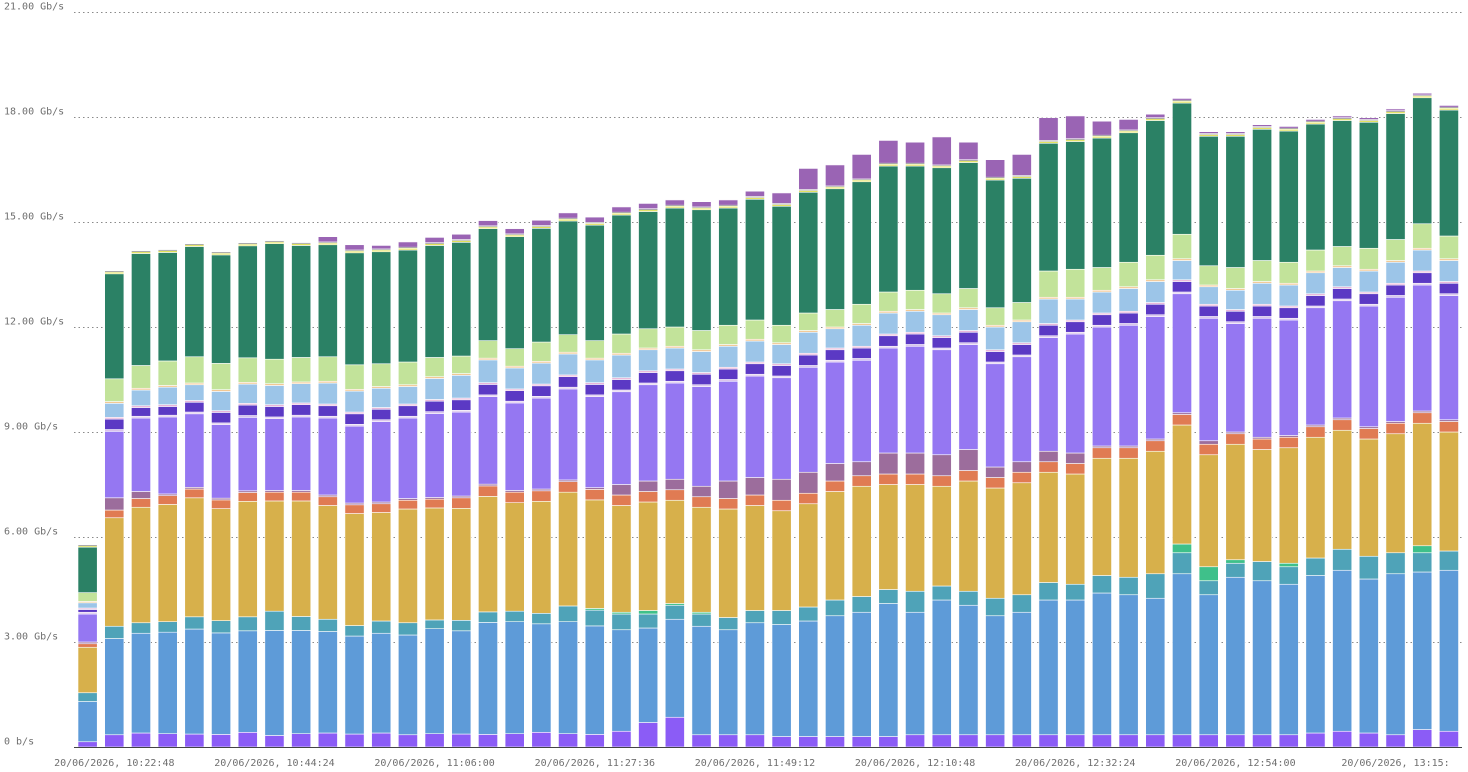  Describe the element at coordinates (34, 112) in the screenshot. I see `y-tick-label-6: 18.00 Gb/s` at that location.